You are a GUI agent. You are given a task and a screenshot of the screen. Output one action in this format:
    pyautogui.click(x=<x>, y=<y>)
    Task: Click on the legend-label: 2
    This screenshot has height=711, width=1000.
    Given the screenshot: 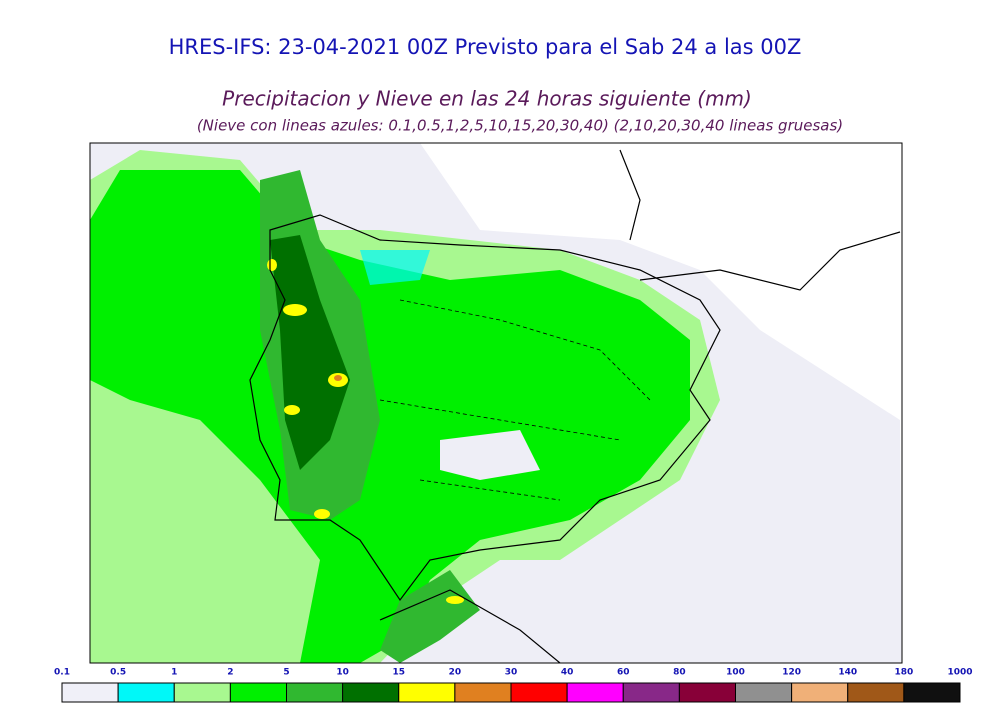 What is the action you would take?
    pyautogui.click(x=230, y=673)
    